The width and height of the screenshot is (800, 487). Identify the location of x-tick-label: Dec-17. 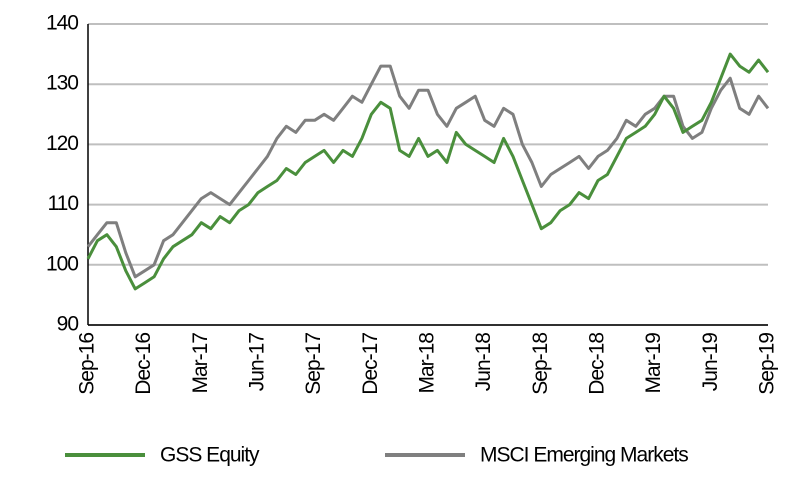
(370, 364).